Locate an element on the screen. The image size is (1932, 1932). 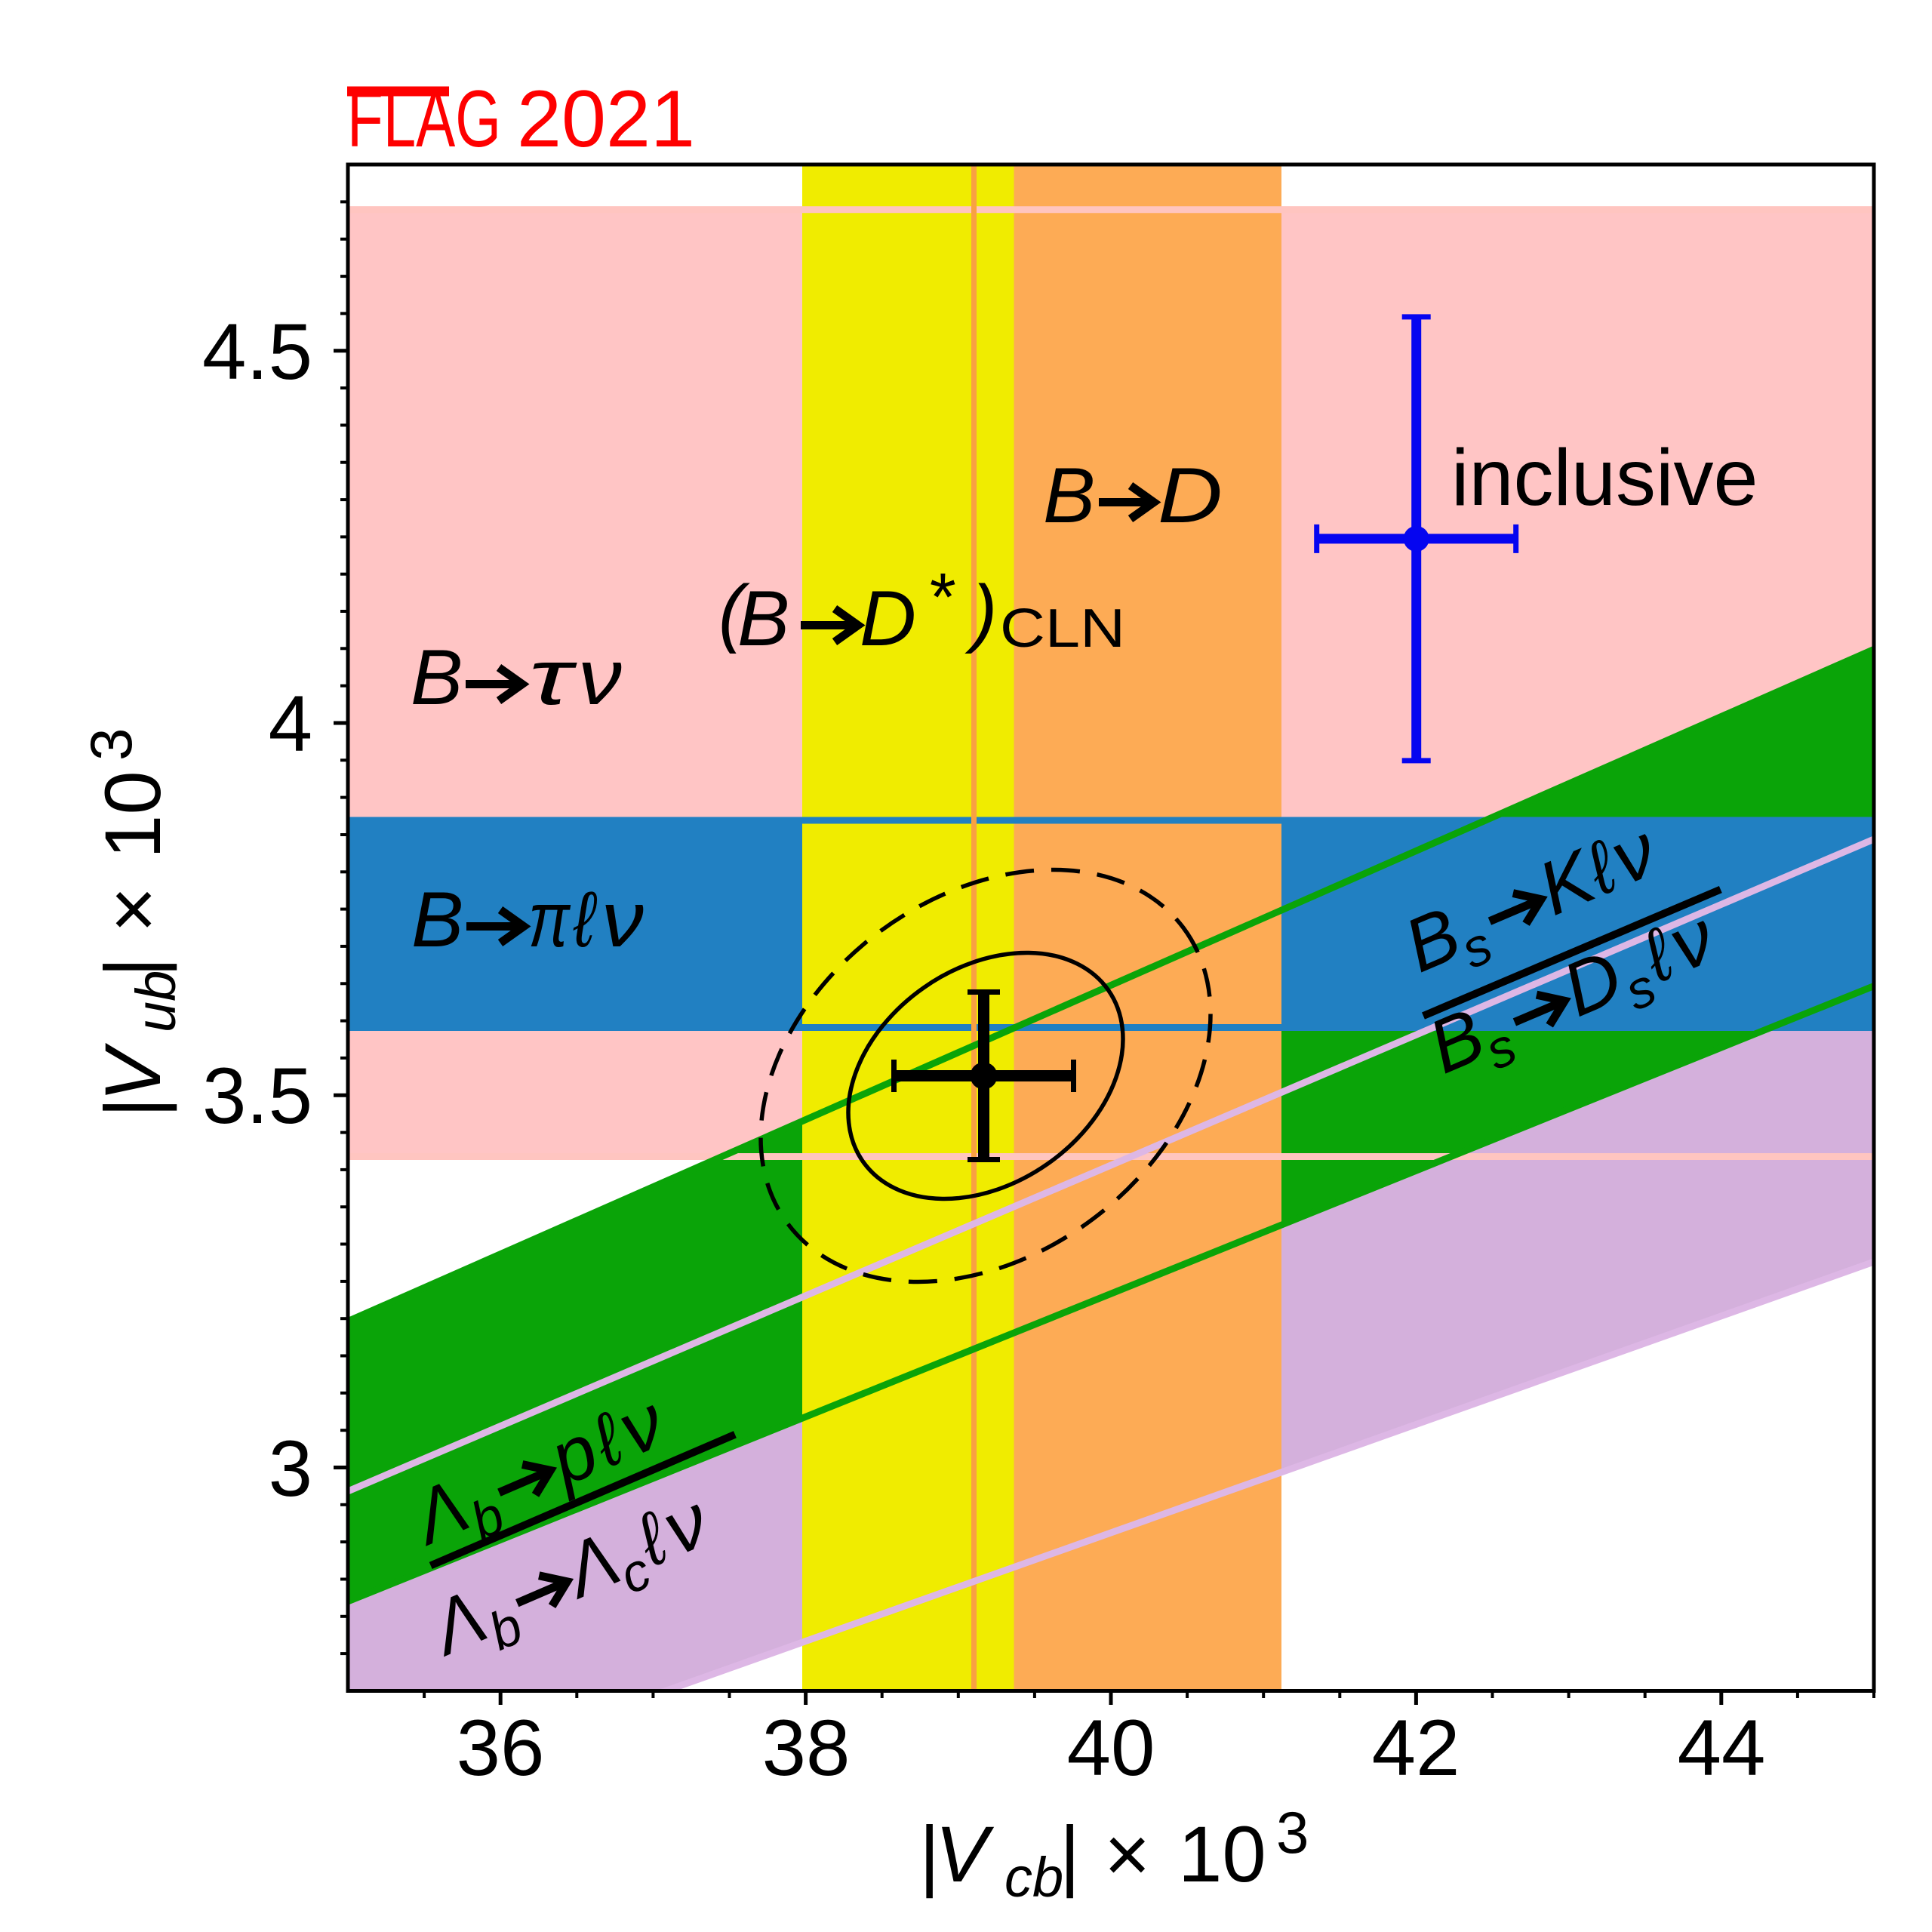
svg-text: 40 is located at coordinates (1111, 1748).